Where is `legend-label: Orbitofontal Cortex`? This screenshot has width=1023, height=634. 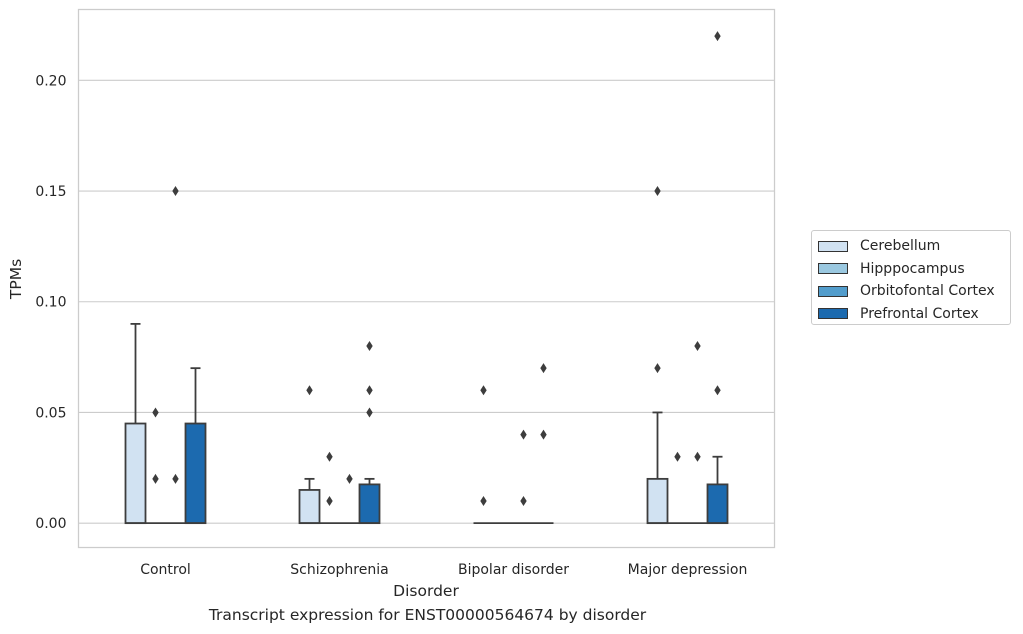
legend-label: Orbitofontal Cortex is located at coordinates (927, 291).